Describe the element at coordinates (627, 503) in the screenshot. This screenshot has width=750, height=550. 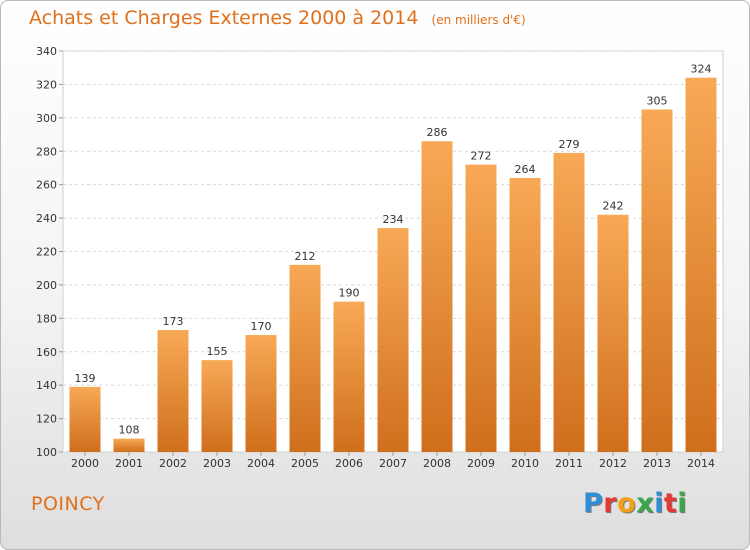
I see `brand-letter: o` at that location.